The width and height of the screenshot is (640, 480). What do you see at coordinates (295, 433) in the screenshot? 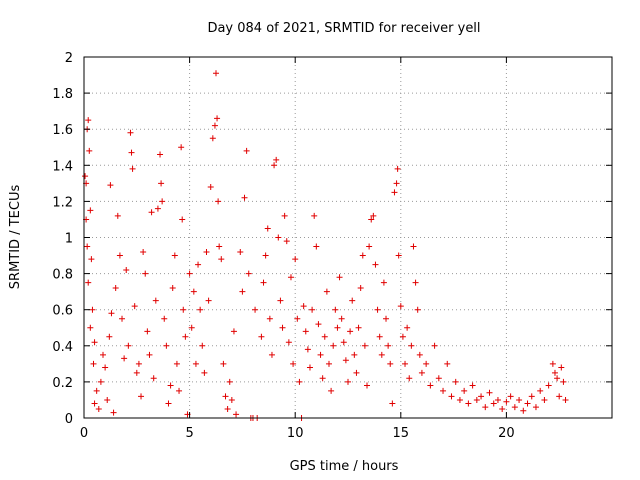
I see `x-tick-label: 10` at bounding box center [295, 433].